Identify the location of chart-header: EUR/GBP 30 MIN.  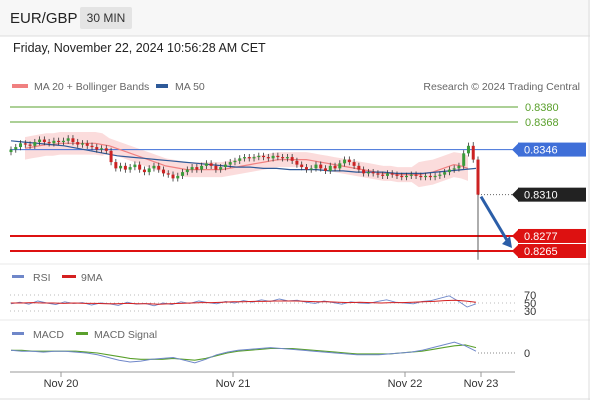
(295, 18).